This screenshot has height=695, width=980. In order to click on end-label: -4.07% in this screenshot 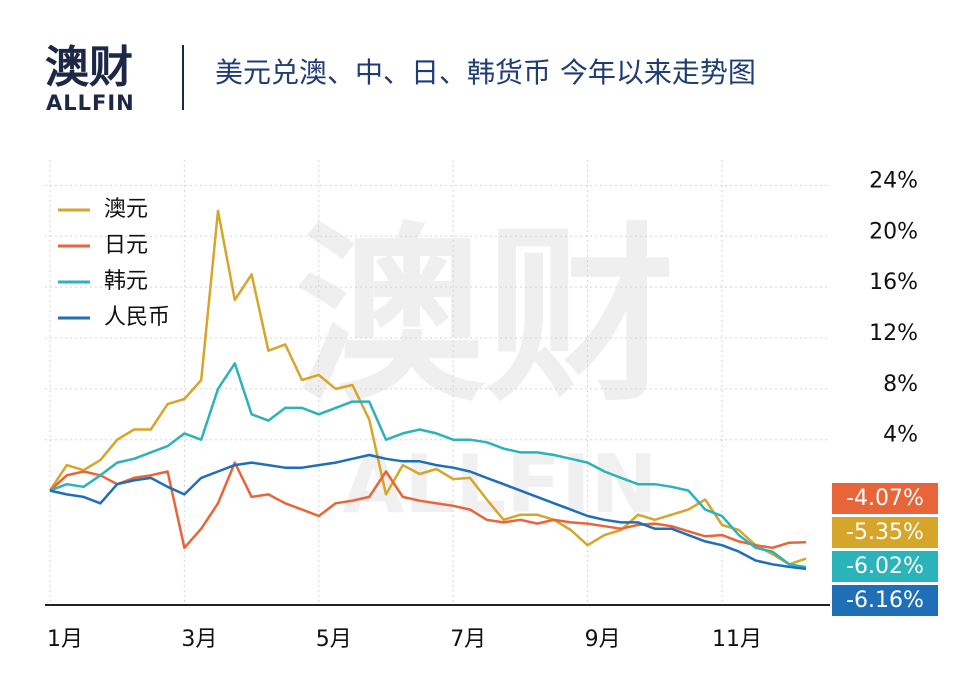, I will do `click(885, 498)`.